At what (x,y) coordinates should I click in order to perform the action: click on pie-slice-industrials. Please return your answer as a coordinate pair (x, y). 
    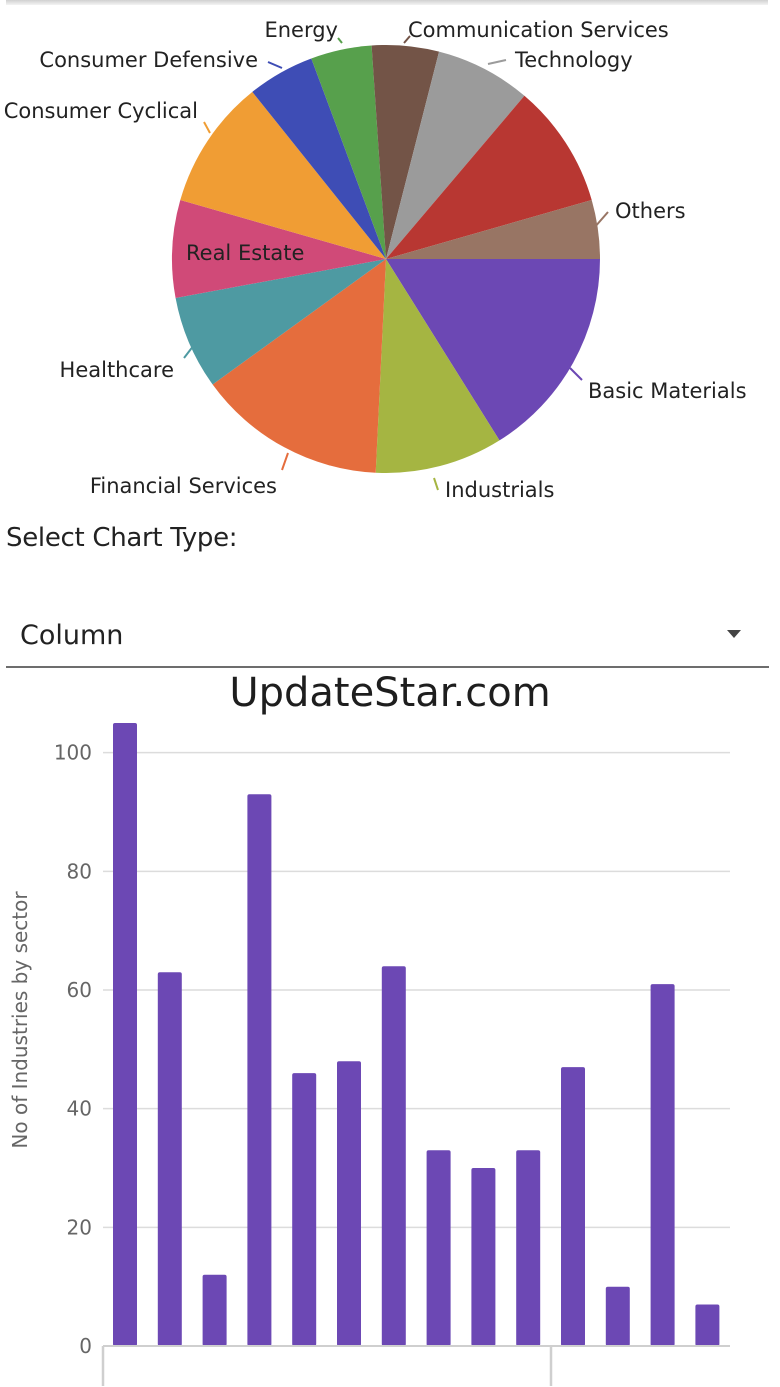
    Looking at the image, I should click on (437, 366).